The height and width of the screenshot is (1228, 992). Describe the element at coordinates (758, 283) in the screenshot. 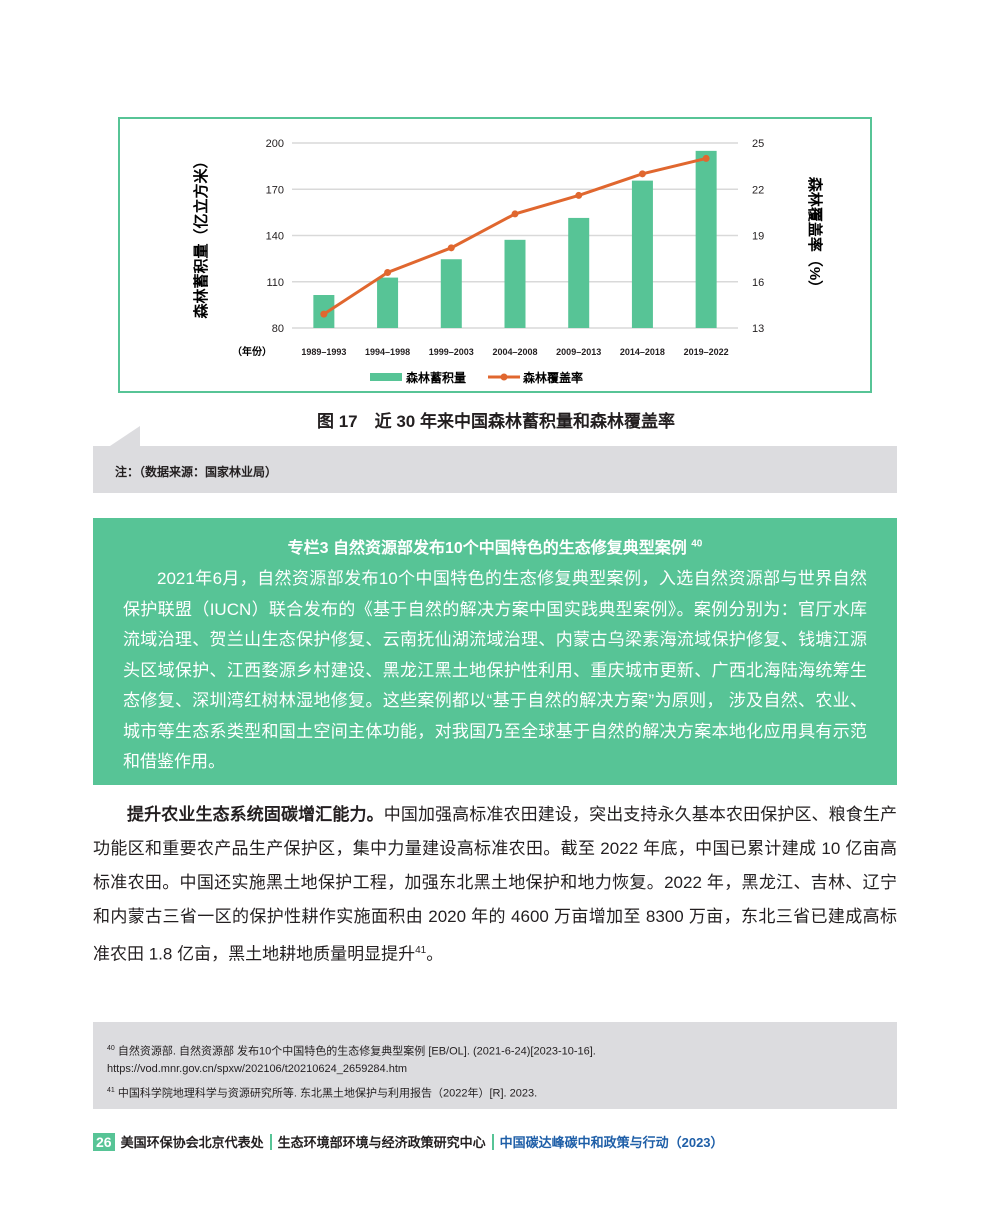

I see `y2-tick-label: 16` at that location.